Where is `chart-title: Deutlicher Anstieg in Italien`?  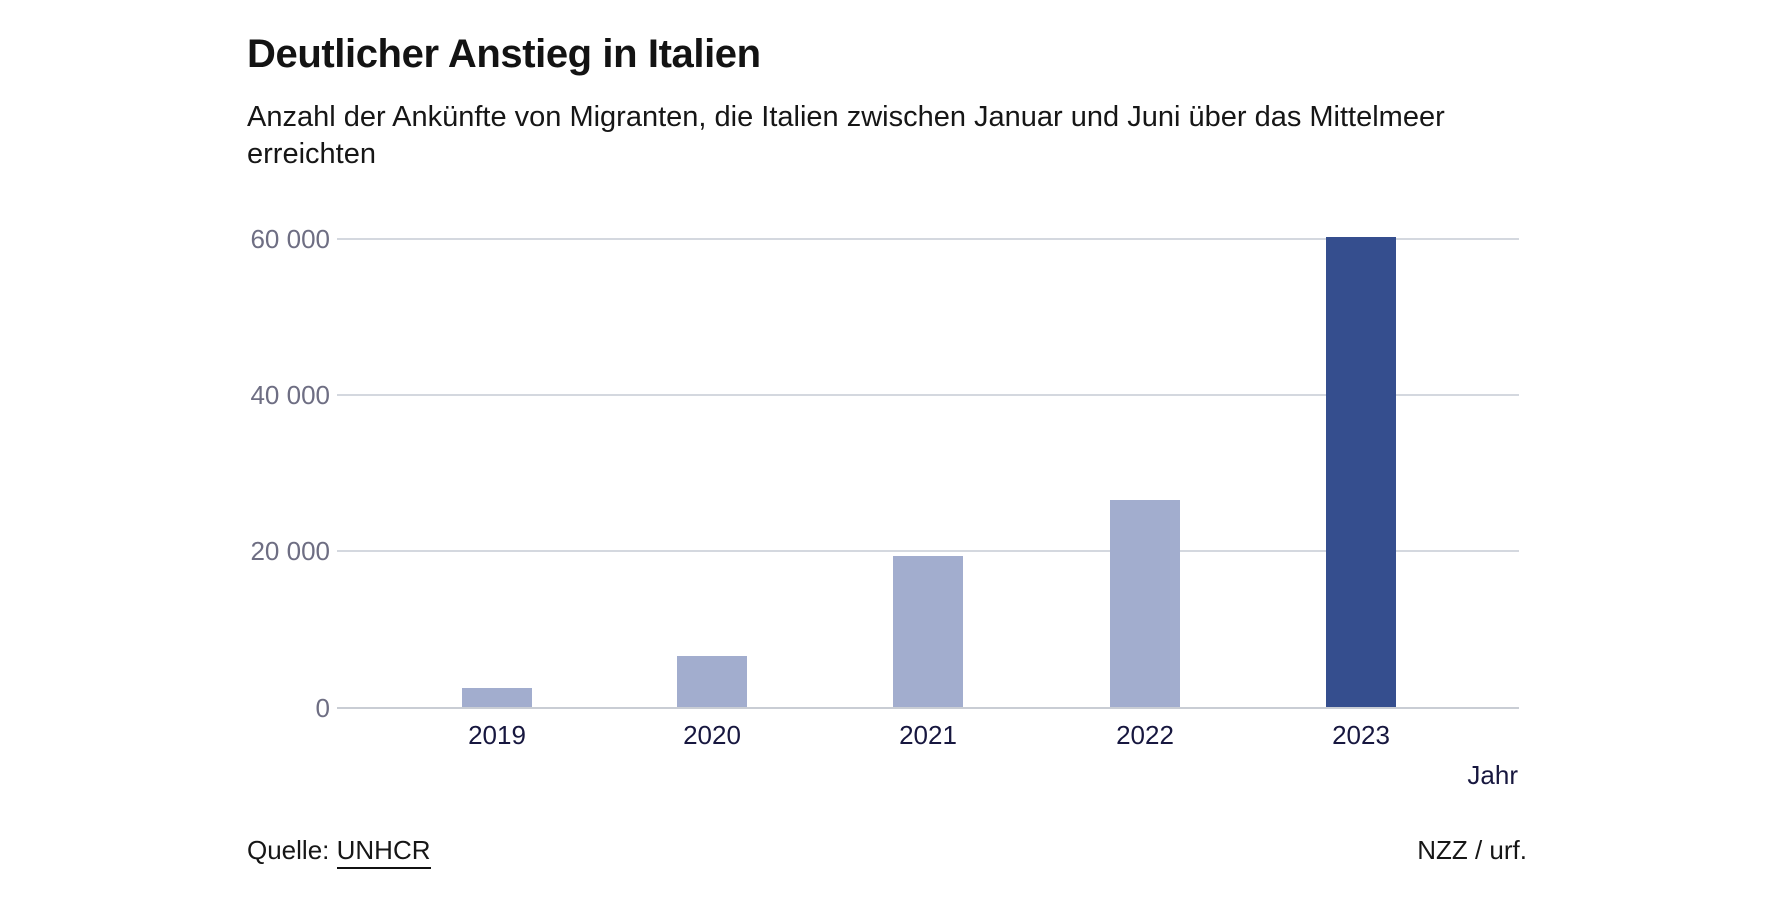 chart-title: Deutlicher Anstieg in Italien is located at coordinates (504, 54).